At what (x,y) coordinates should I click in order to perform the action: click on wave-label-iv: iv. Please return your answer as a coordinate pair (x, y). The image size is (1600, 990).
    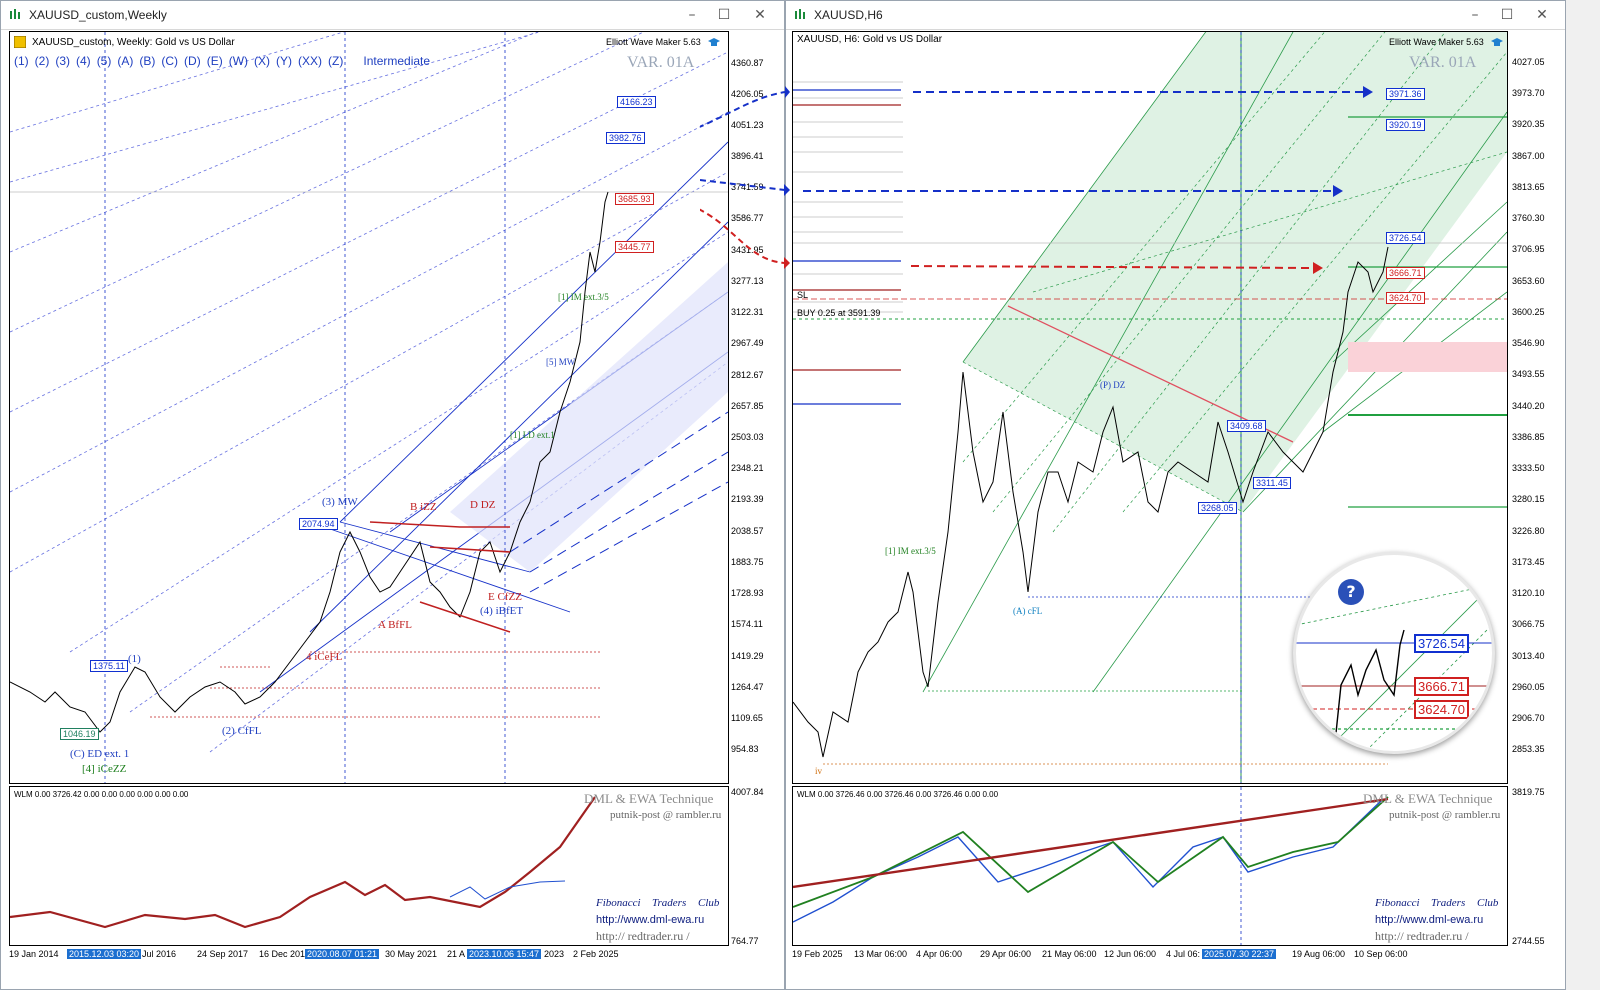
    Looking at the image, I should click on (819, 771).